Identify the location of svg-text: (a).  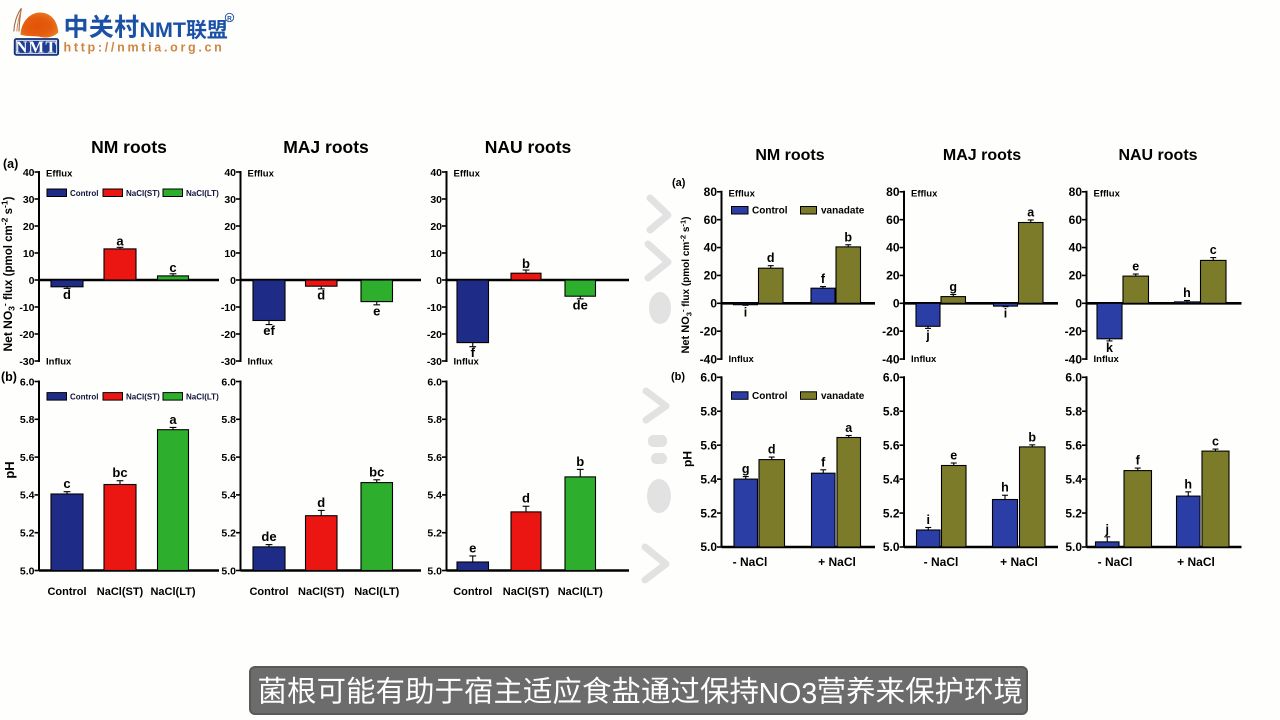
(10, 164).